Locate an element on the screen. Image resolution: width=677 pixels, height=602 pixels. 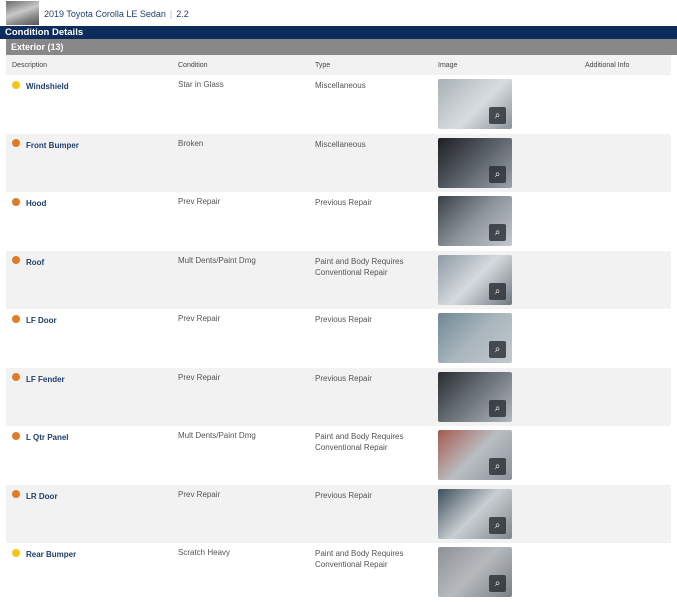
description-link: Roof is located at coordinates (35, 262).